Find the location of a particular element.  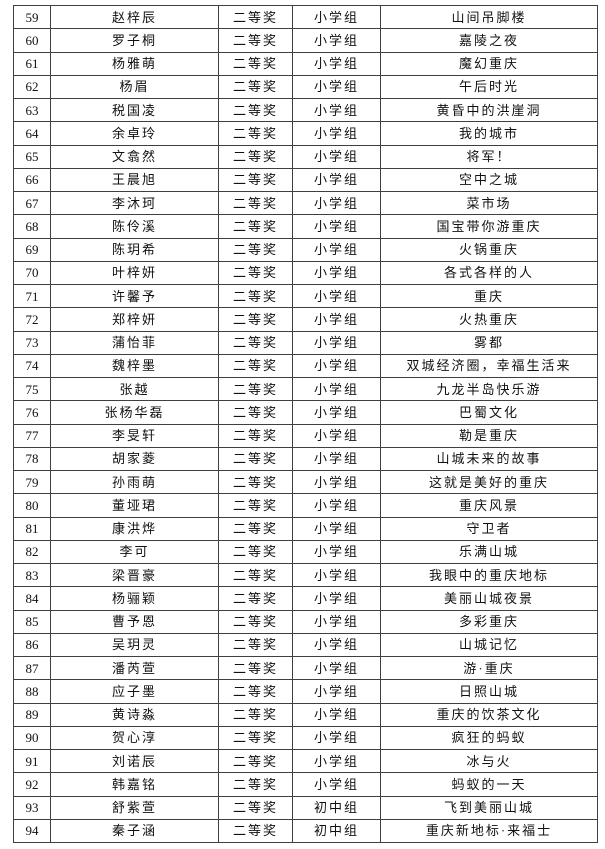

table-row: 69 陈玥希 二等奖 小学组 火锅重庆 is located at coordinates (305, 249).